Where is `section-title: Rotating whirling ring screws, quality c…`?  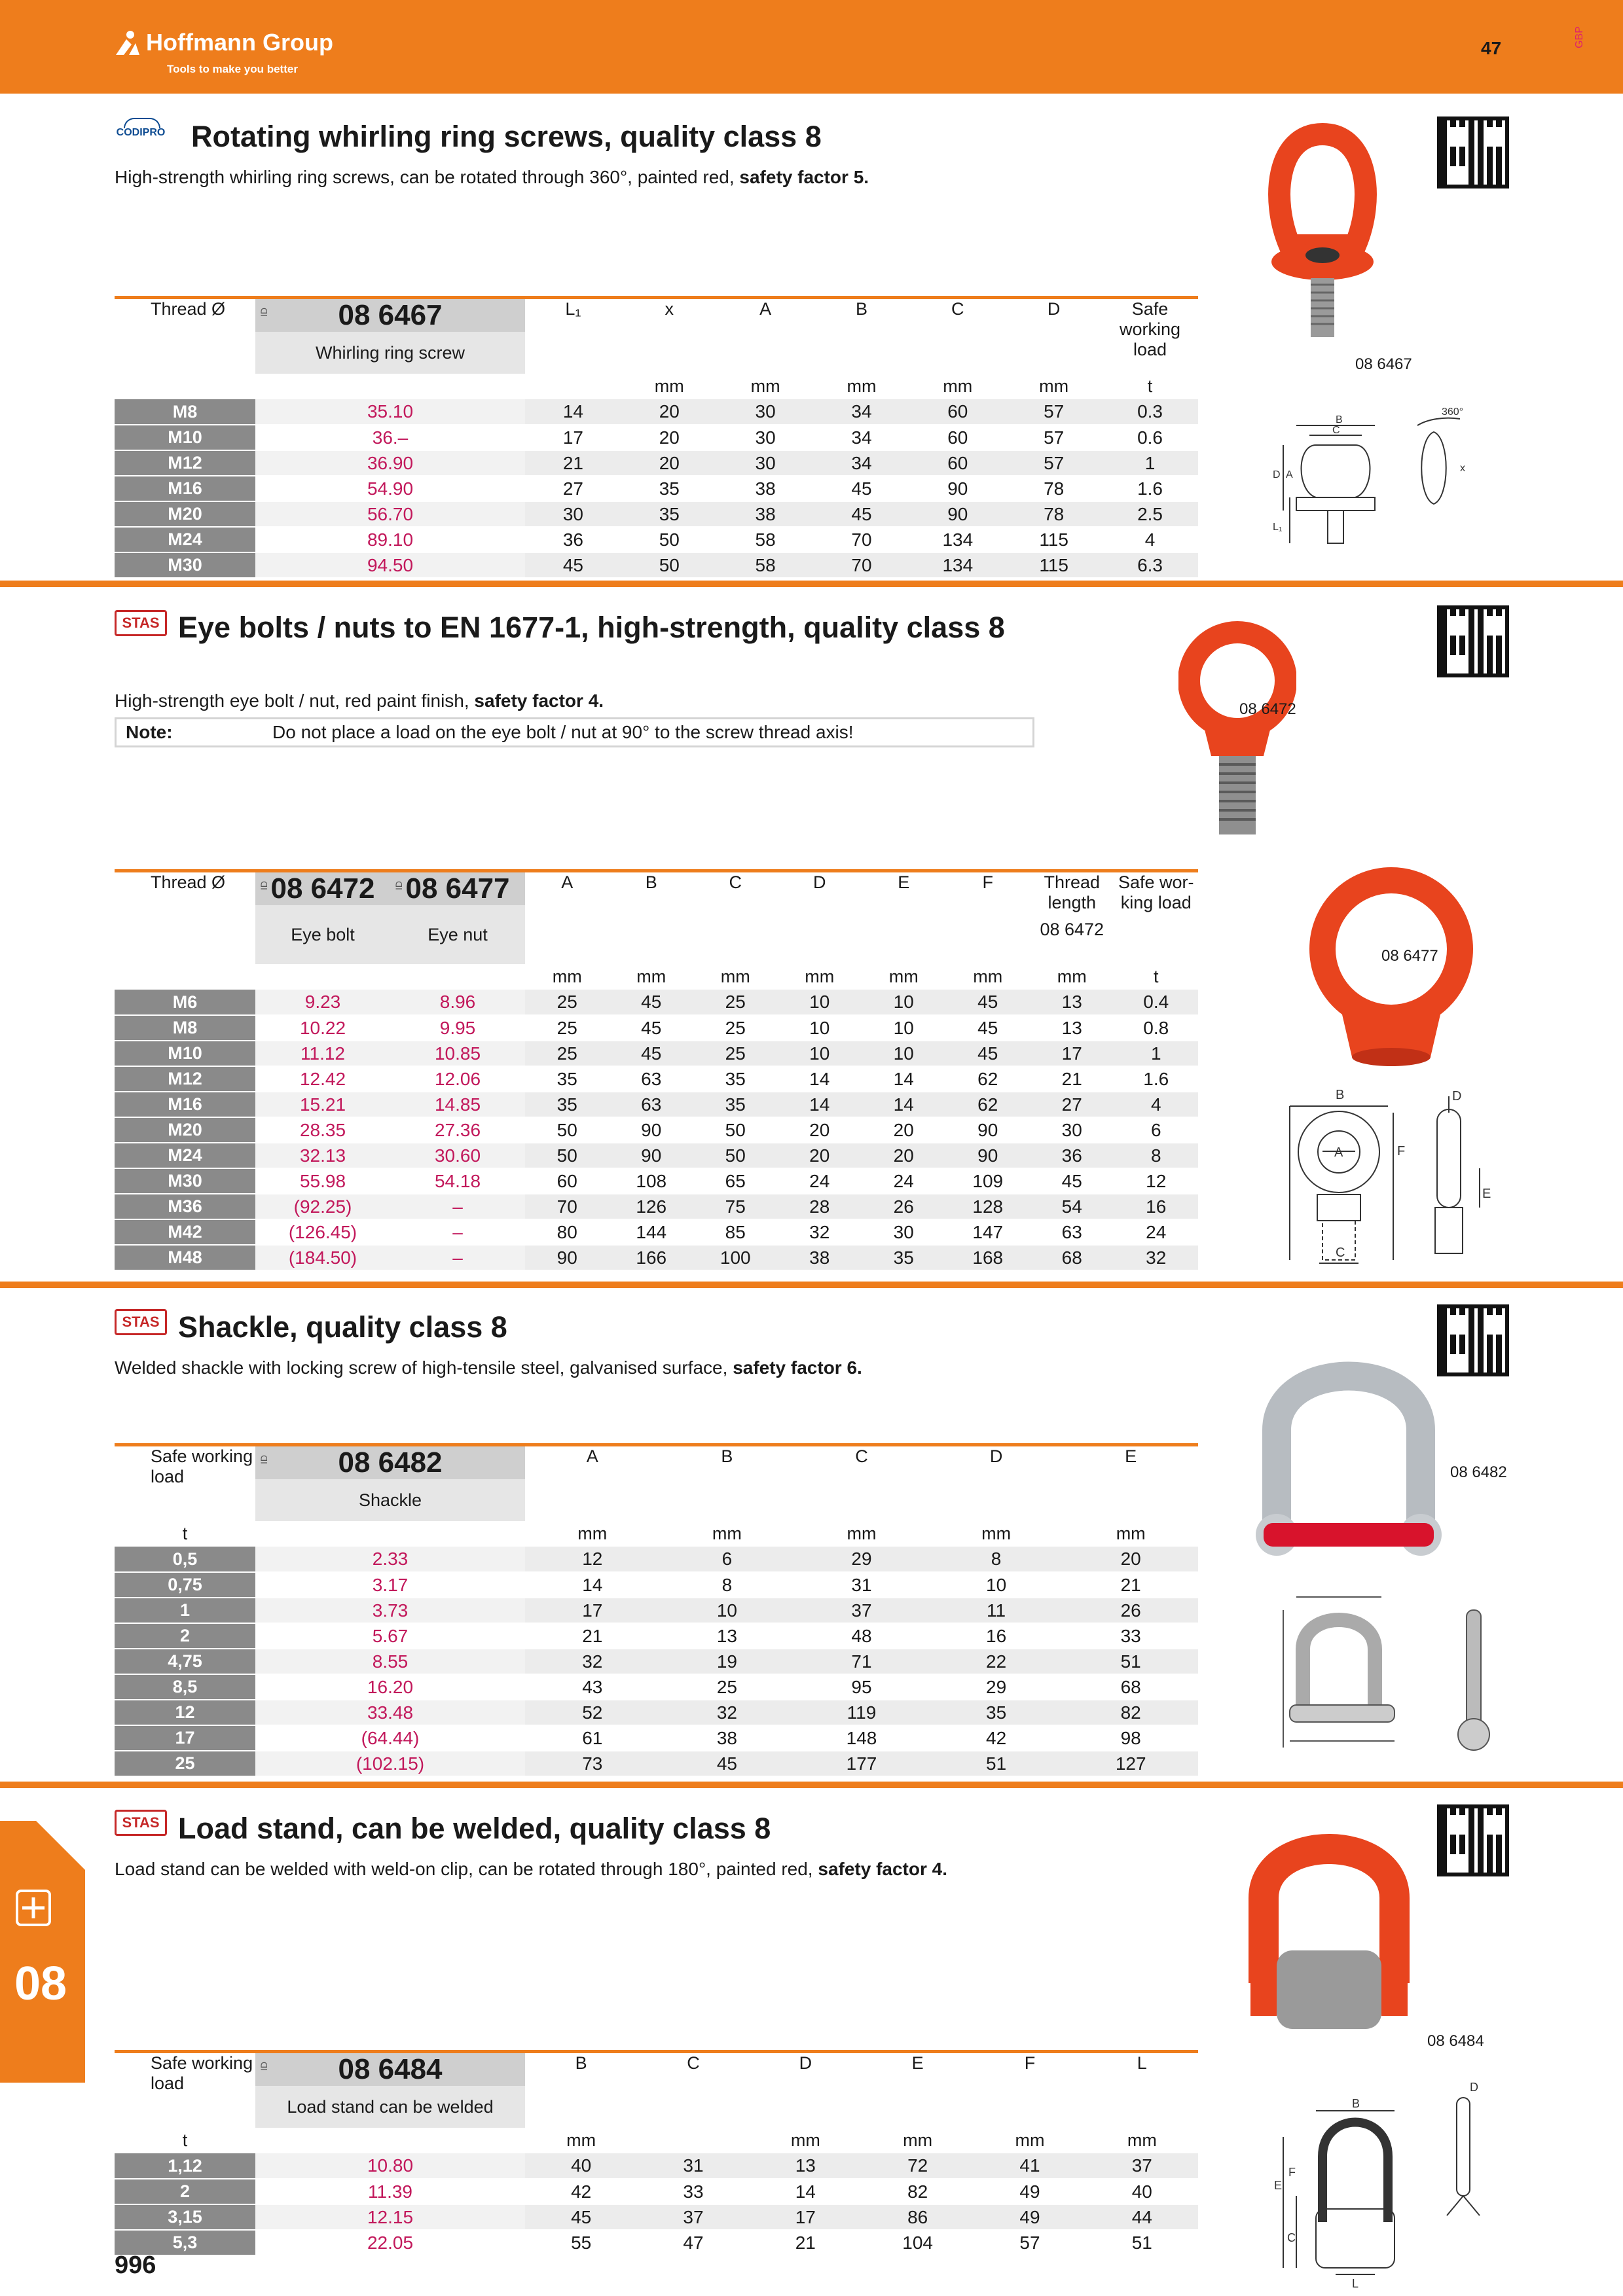
section-title: Rotating whirling ring screws, quality c… is located at coordinates (506, 136).